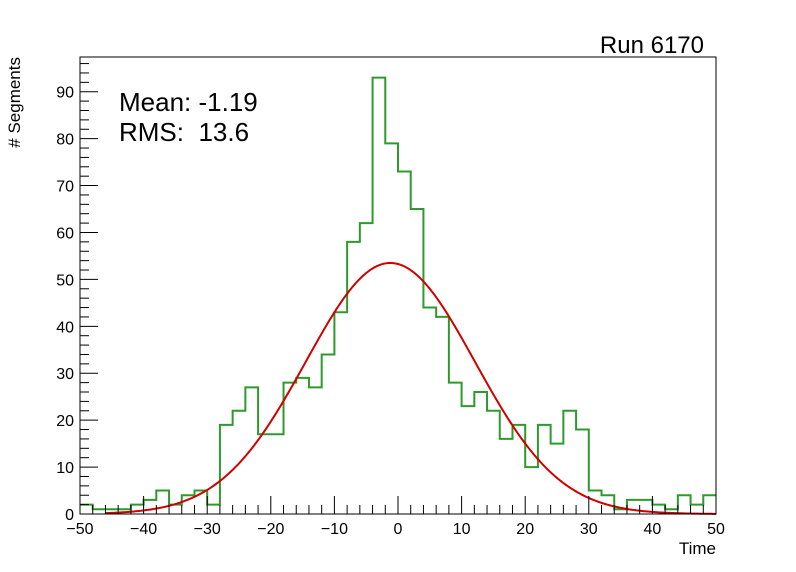 This screenshot has height=572, width=796. I want to click on y-axis-label: # Segments, so click(14, 102).